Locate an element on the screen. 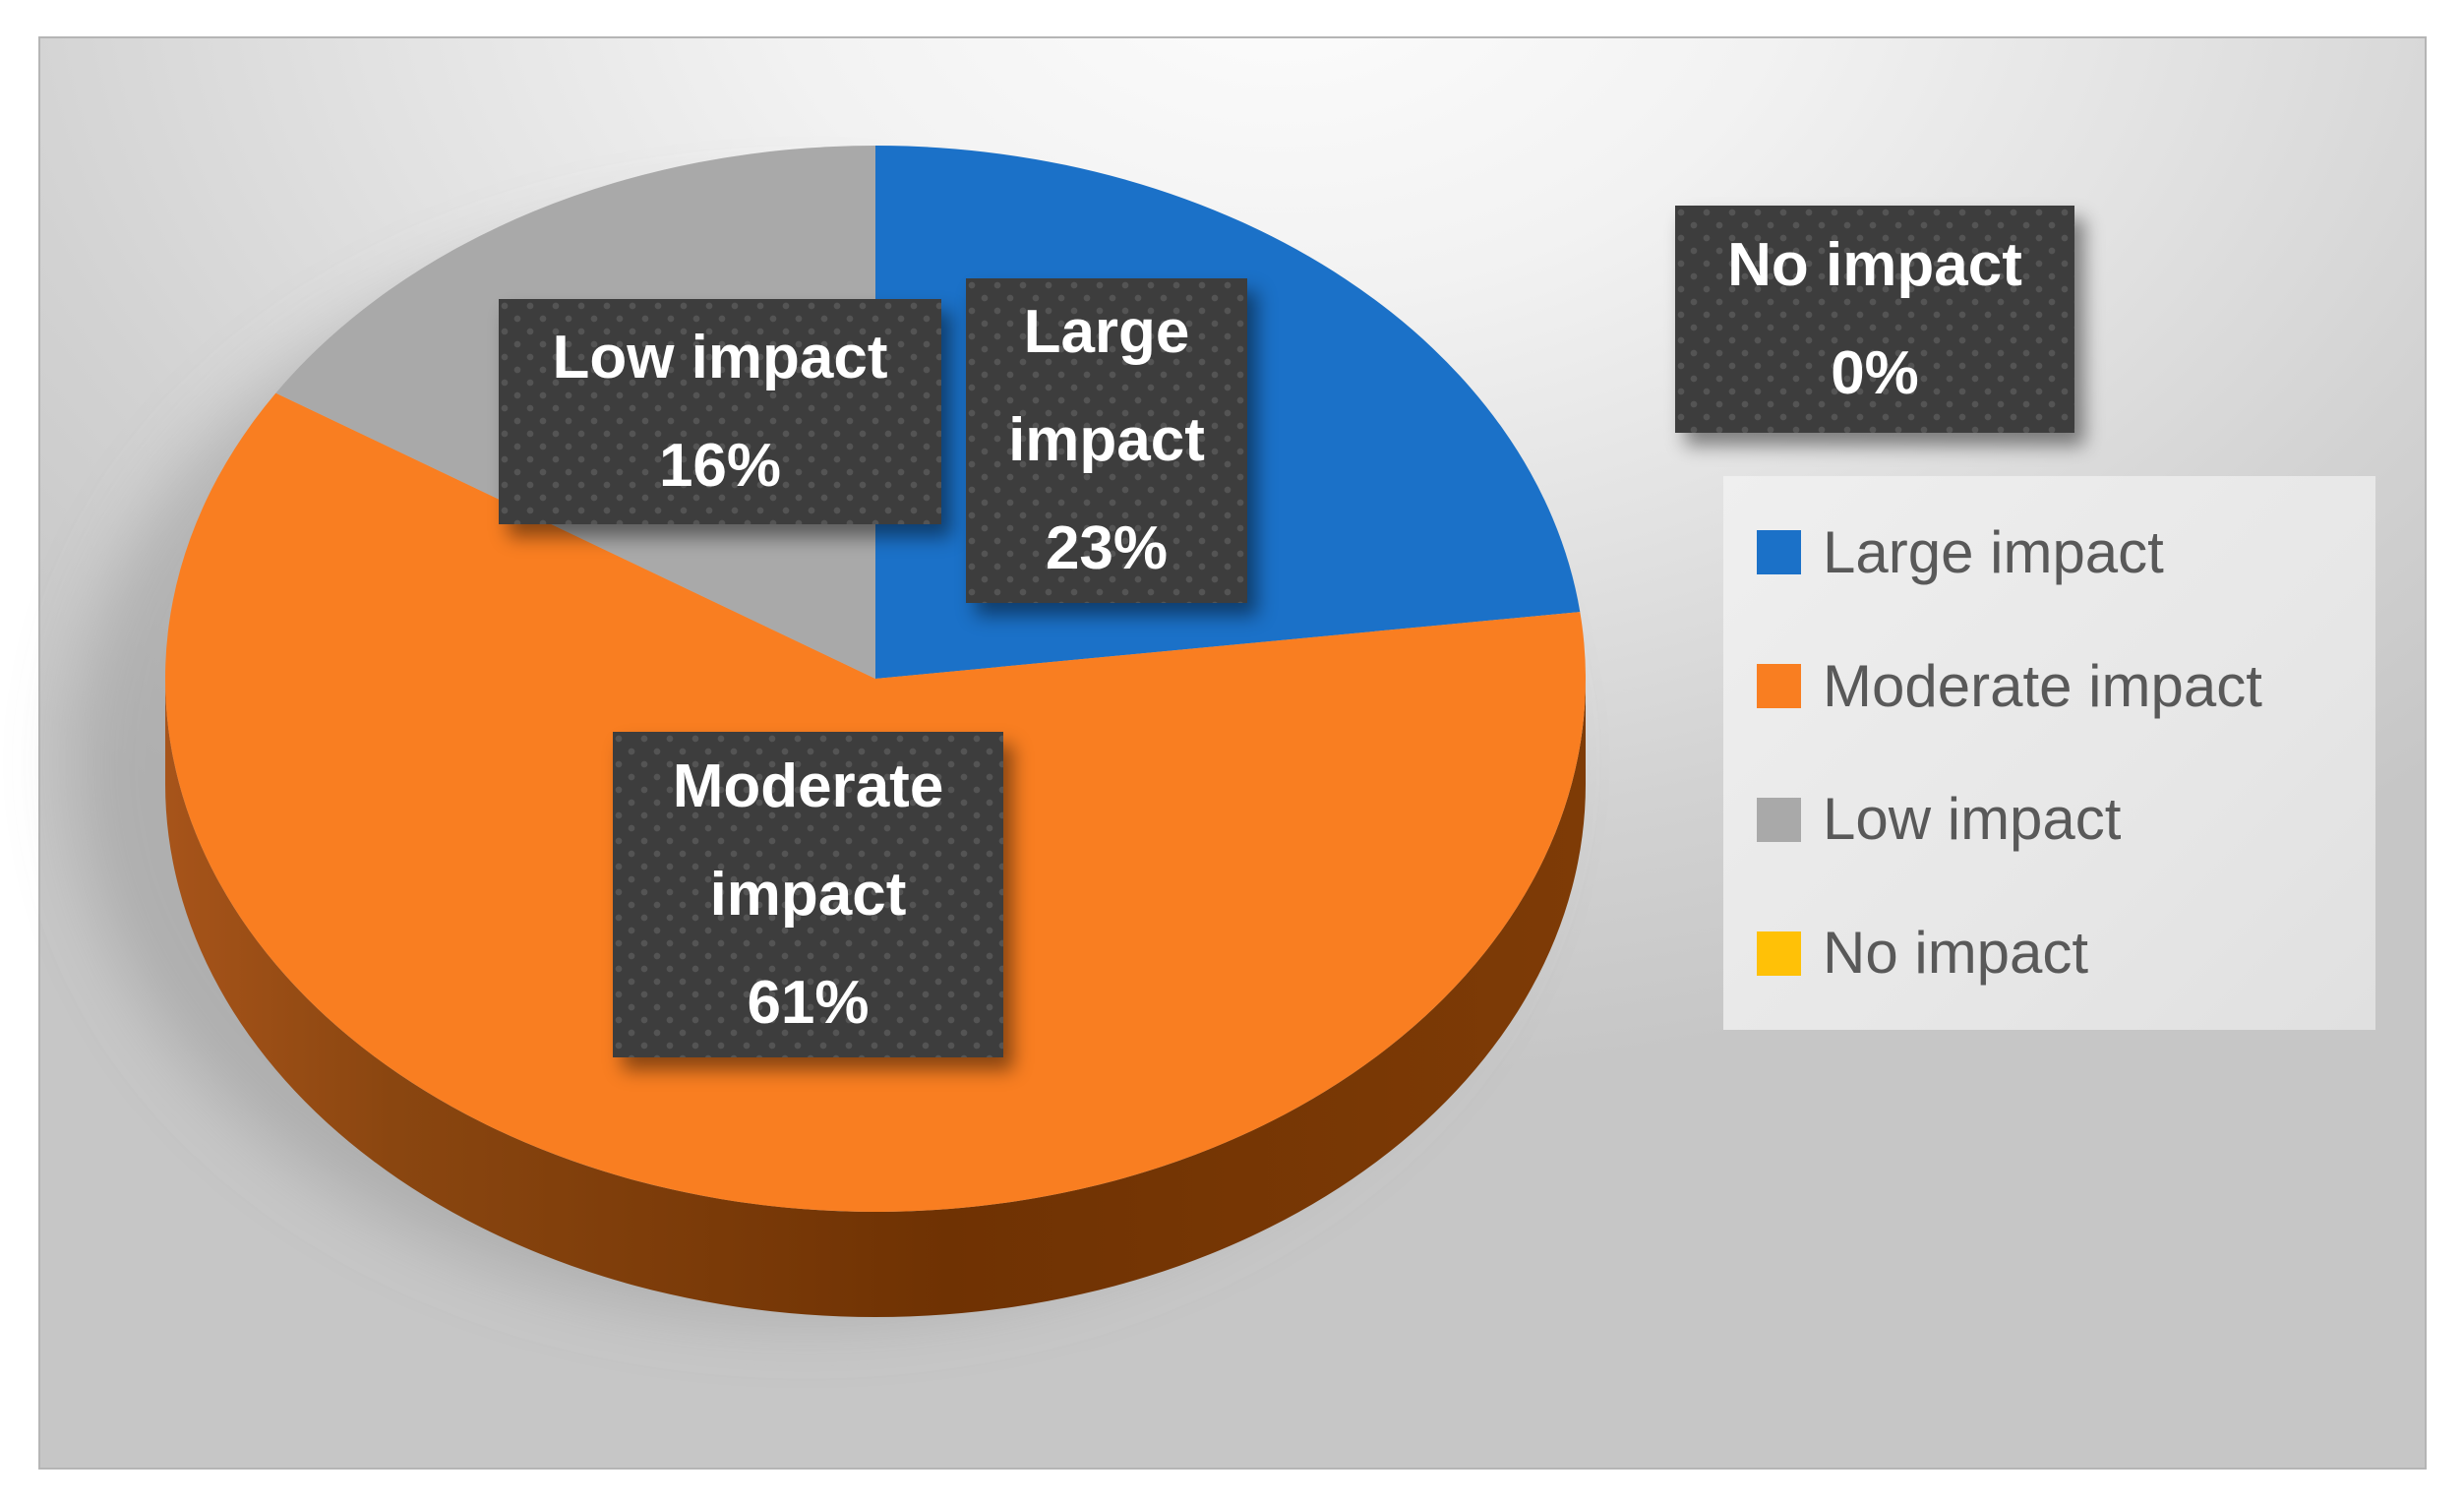 The width and height of the screenshot is (2464, 1501). legend-item-low-impact: Low impact is located at coordinates (2049, 819).